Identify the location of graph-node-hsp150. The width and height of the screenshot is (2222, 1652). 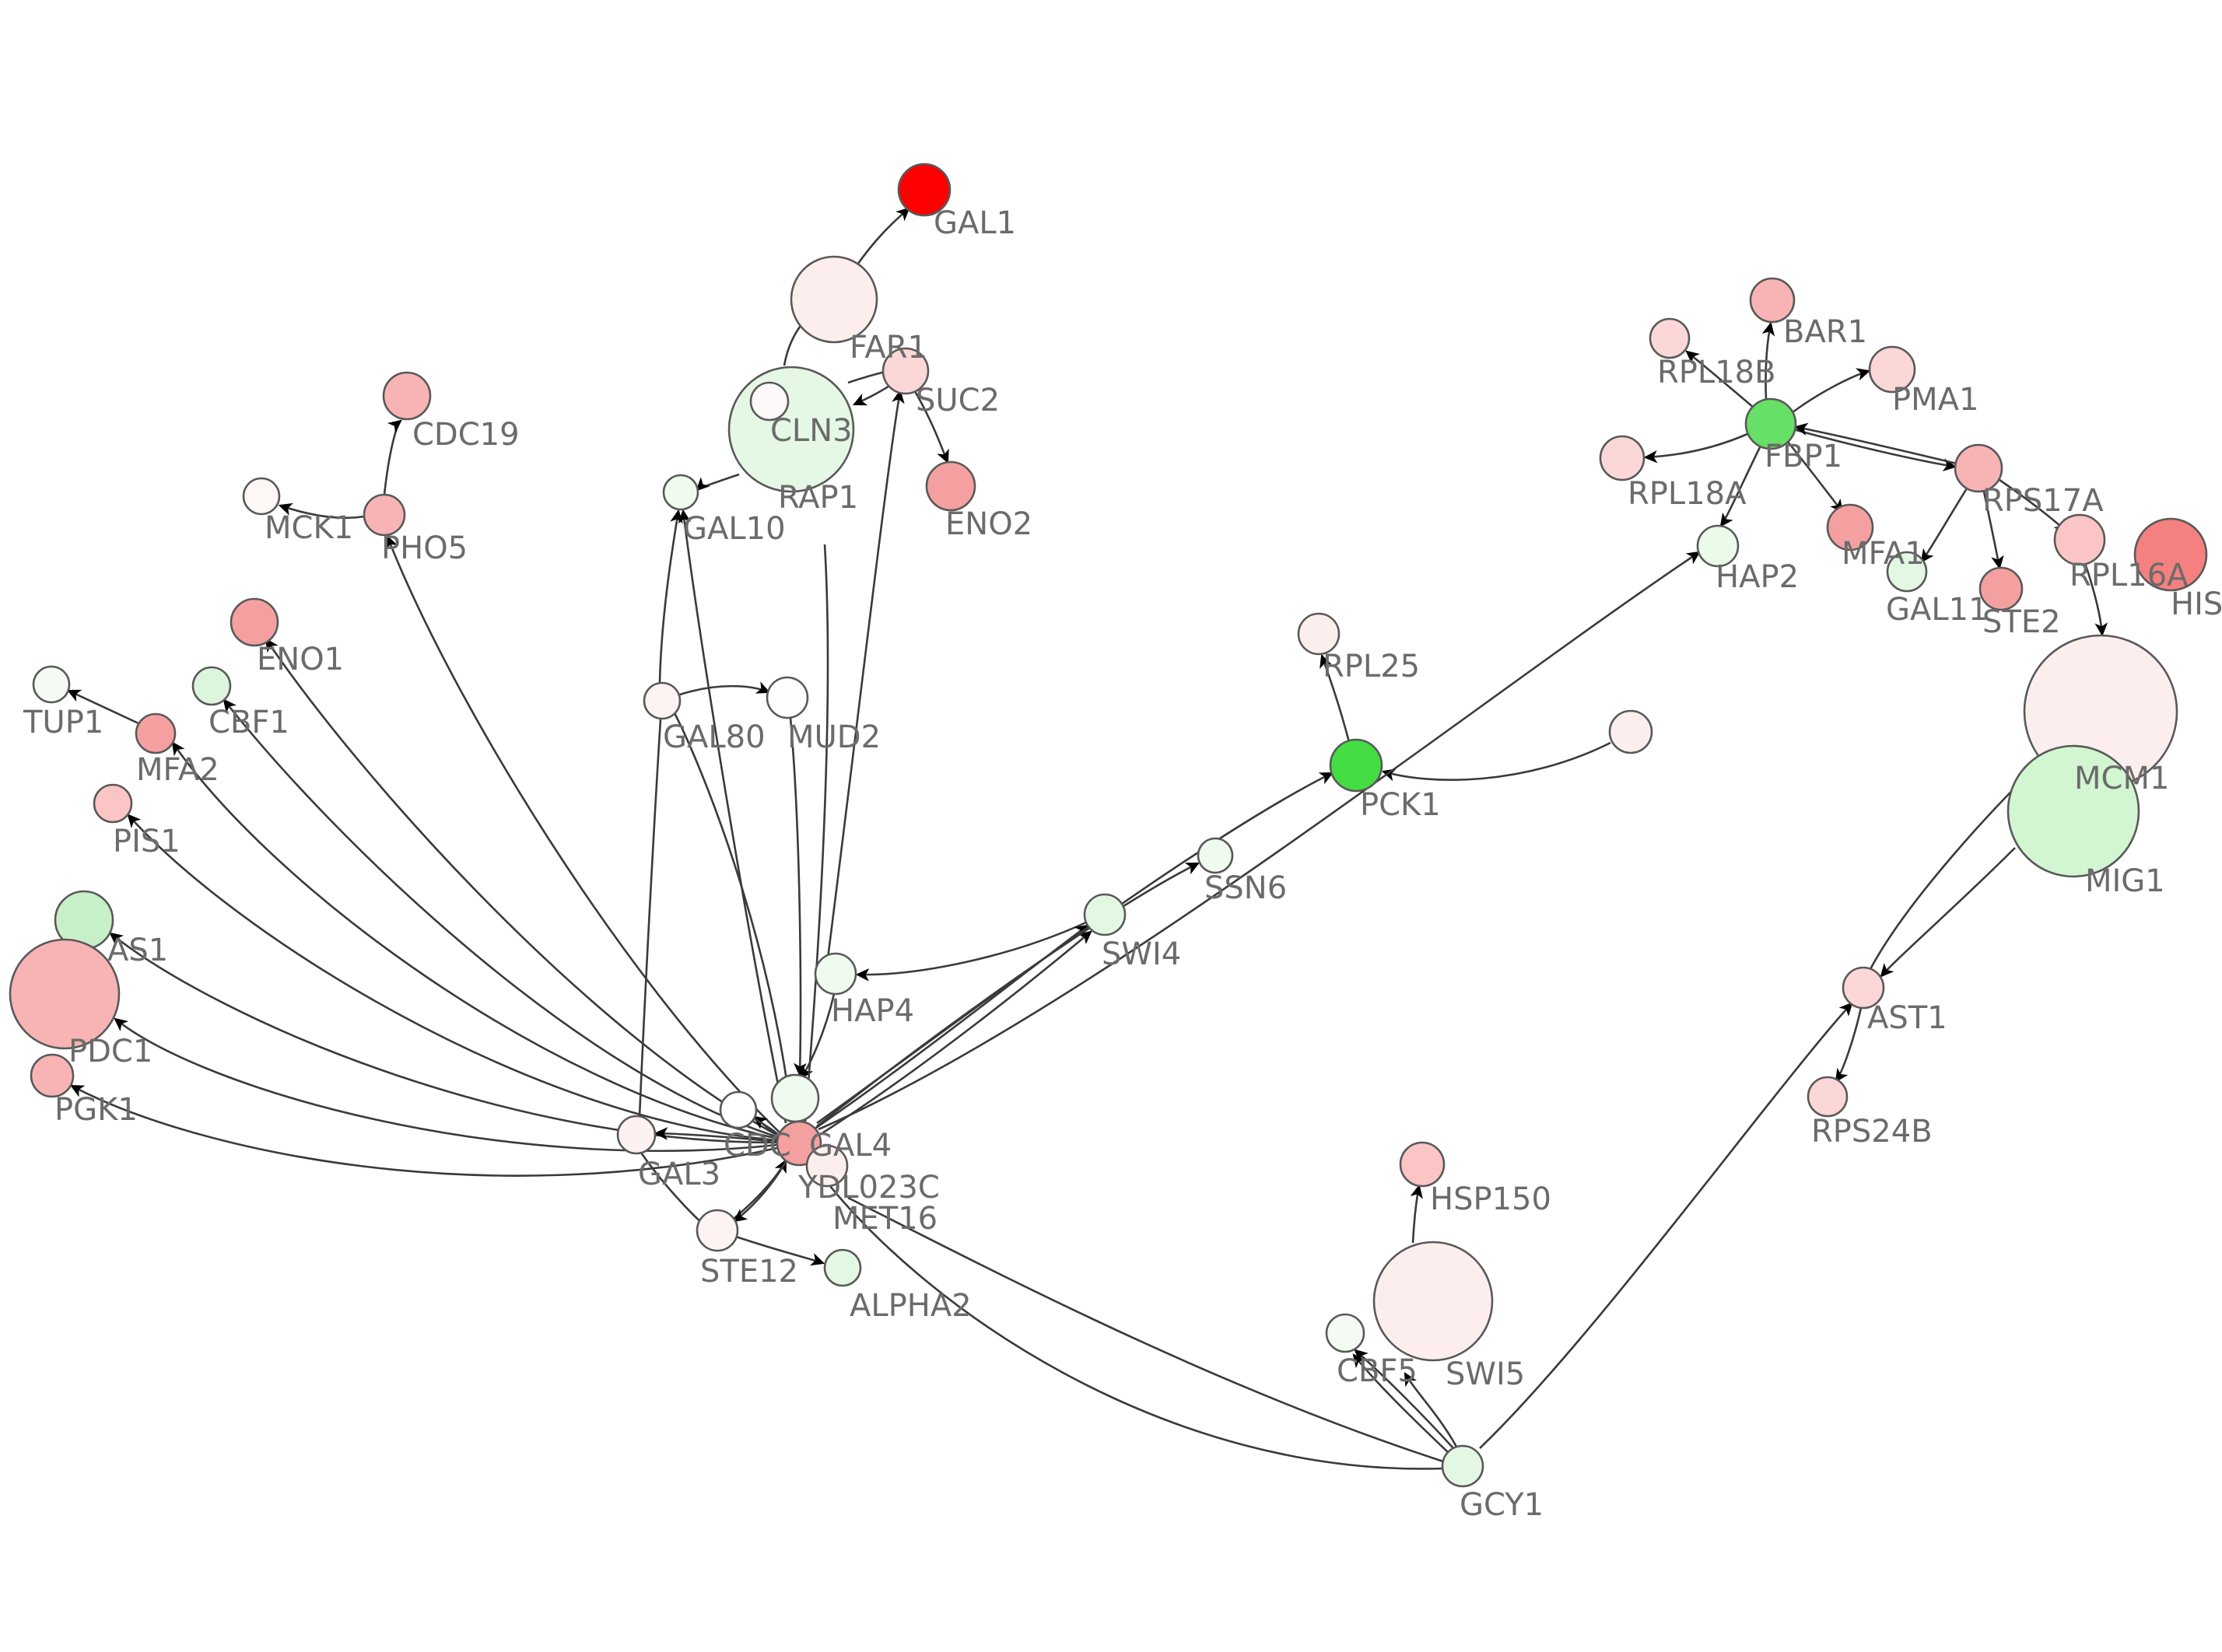
(1422, 1164).